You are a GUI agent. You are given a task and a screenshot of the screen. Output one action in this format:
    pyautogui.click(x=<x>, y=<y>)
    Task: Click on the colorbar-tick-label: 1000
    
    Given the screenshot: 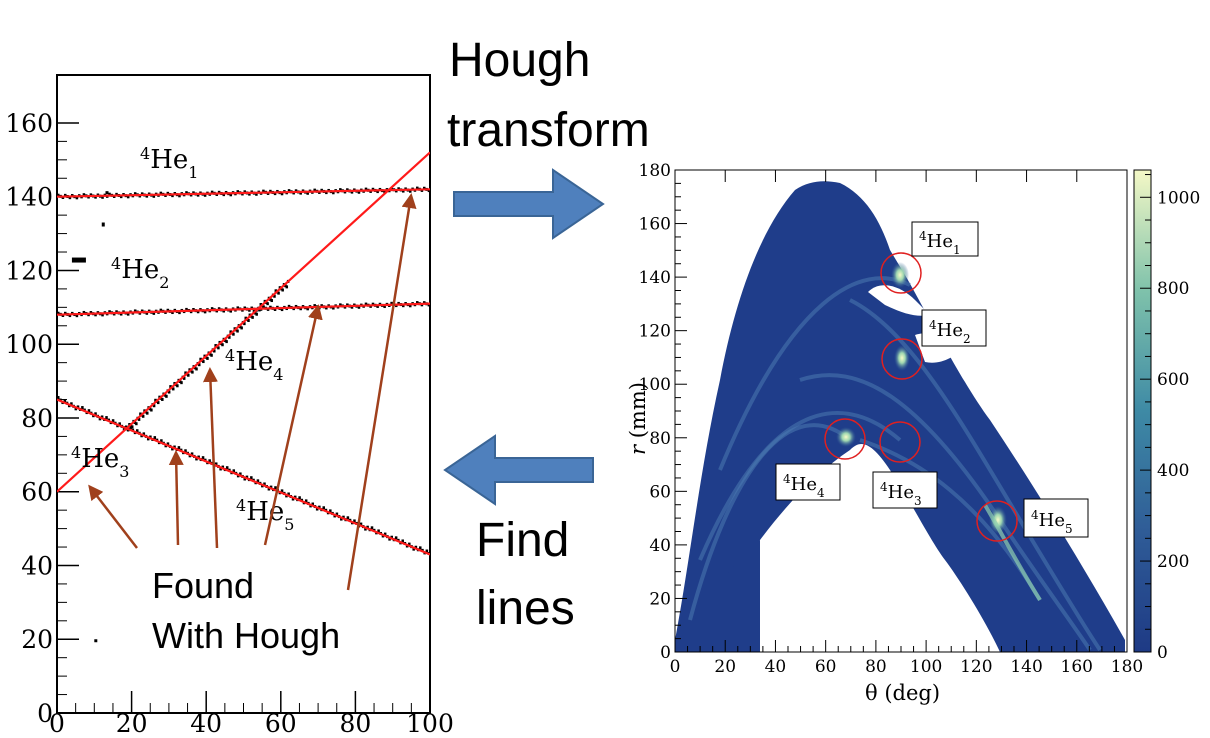 What is the action you would take?
    pyautogui.click(x=1178, y=198)
    